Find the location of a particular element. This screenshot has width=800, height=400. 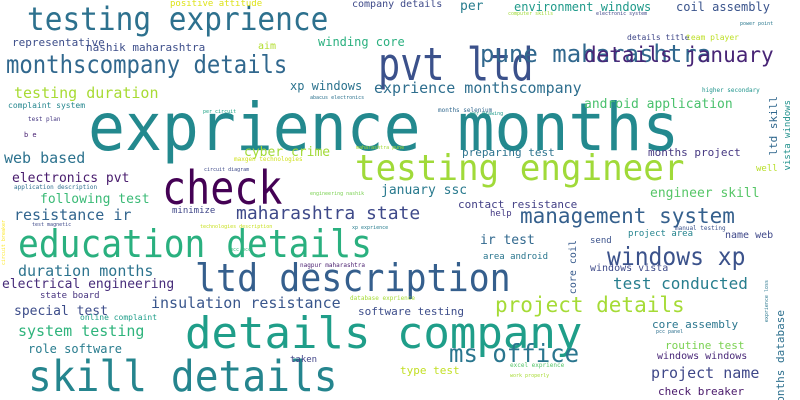

word: online complaint is located at coordinates (119, 317).